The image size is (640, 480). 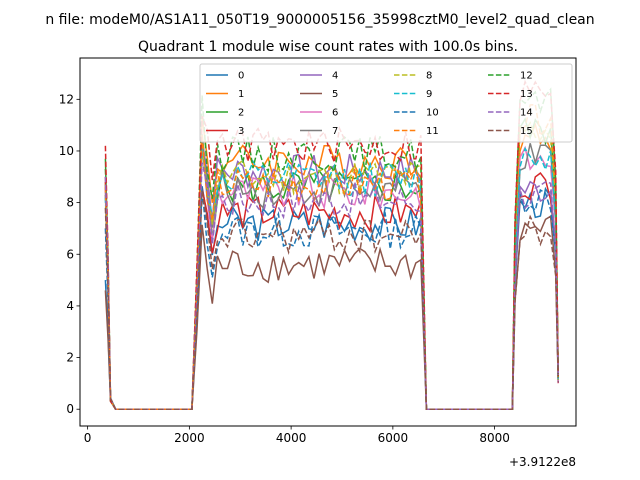 What do you see at coordinates (432, 131) in the screenshot?
I see `legend-label-11: 11` at bounding box center [432, 131].